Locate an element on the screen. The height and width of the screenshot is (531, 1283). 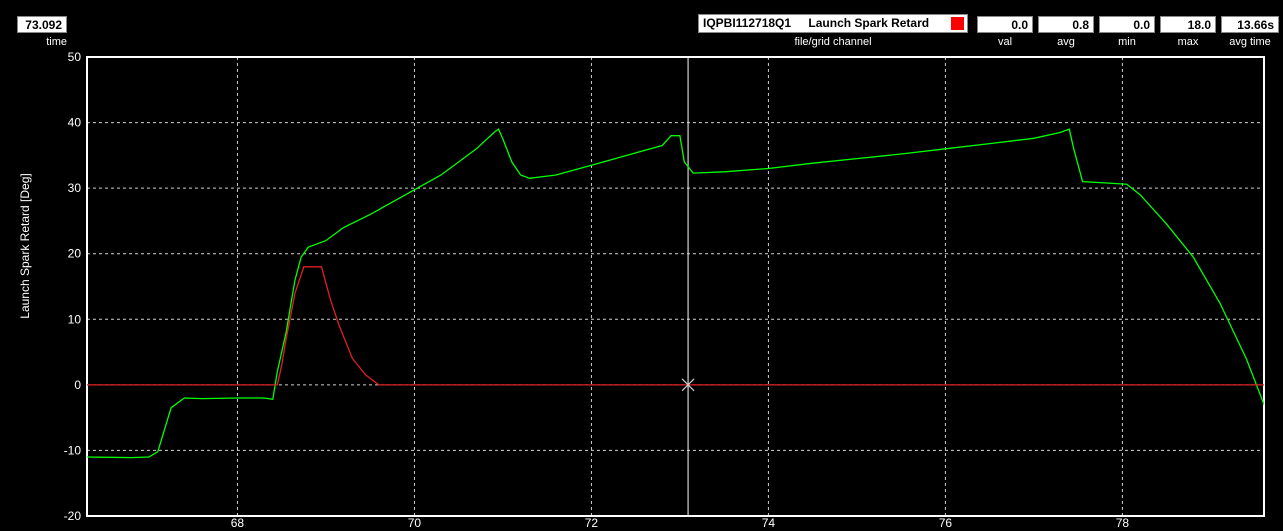
cursor-marker is located at coordinates (688, 385).